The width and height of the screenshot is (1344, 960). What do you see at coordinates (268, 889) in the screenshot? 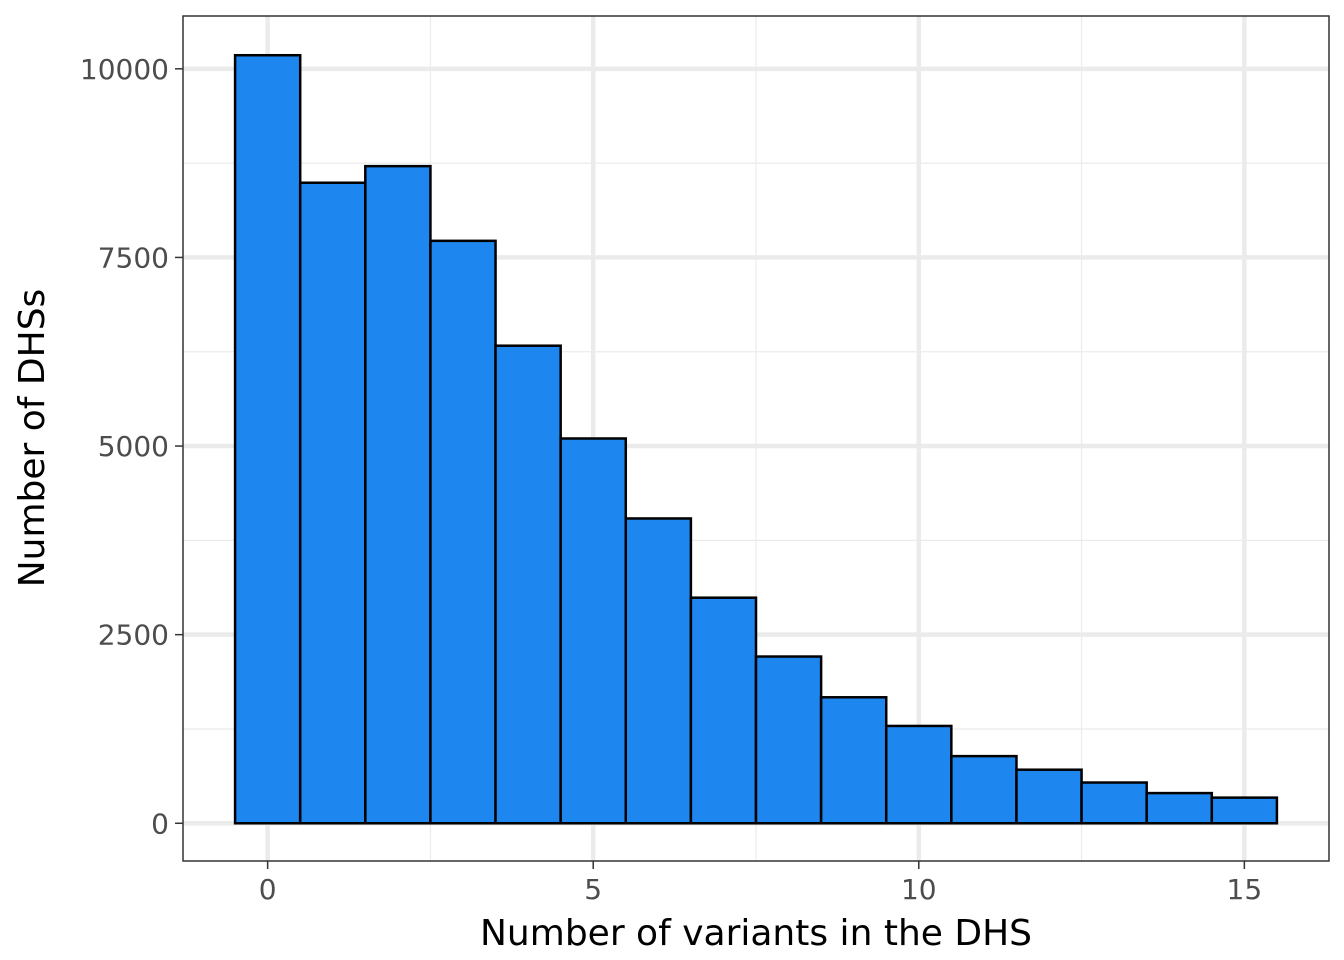
I see `x-tick-label: 0` at bounding box center [268, 889].